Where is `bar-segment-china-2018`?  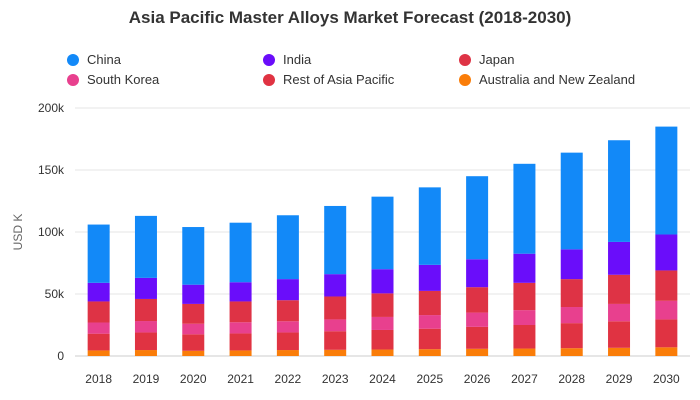 bar-segment-china-2018 is located at coordinates (98, 253).